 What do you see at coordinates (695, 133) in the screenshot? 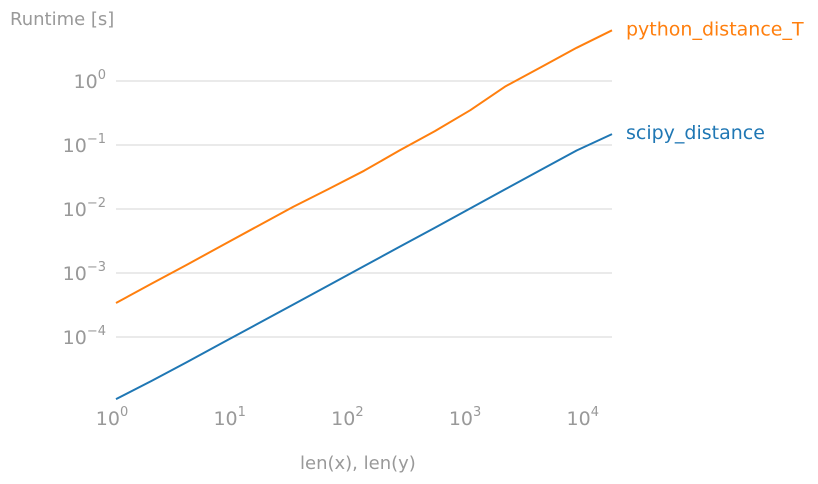
I see `series-label-scipy-distance: scipy_distance` at bounding box center [695, 133].